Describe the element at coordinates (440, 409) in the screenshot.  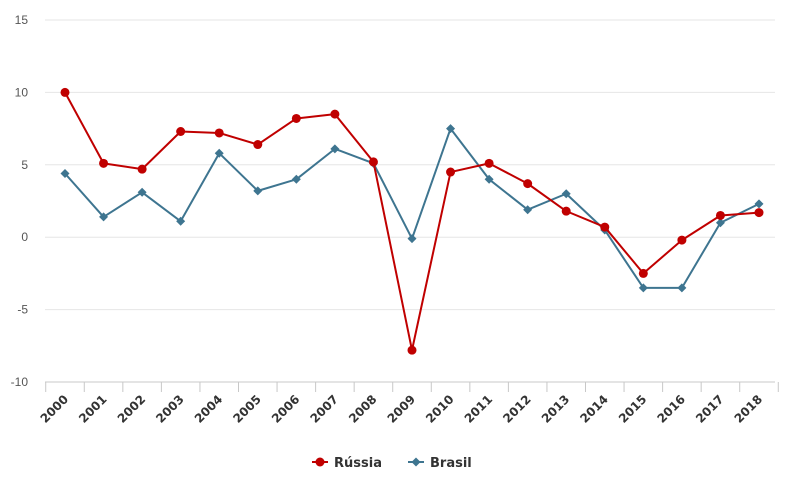
I see `x-tick-label: 2010` at that location.